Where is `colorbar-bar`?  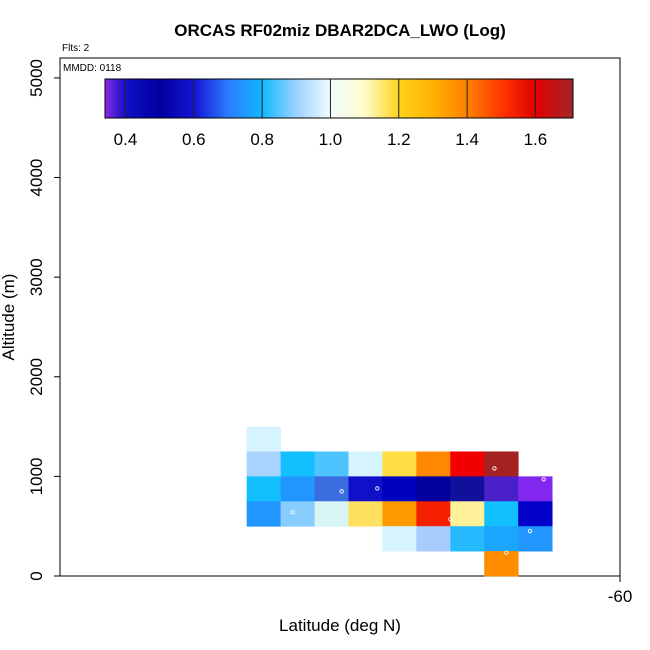 colorbar-bar is located at coordinates (339, 98).